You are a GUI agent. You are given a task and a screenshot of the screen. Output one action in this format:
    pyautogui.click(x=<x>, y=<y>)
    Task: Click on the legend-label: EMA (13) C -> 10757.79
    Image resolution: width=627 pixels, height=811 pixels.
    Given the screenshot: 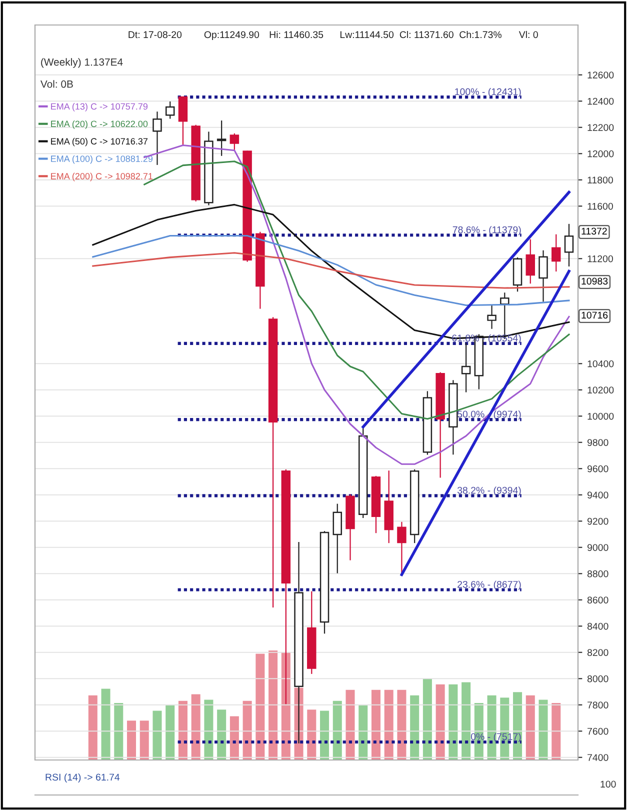 What is the action you would take?
    pyautogui.click(x=99, y=107)
    